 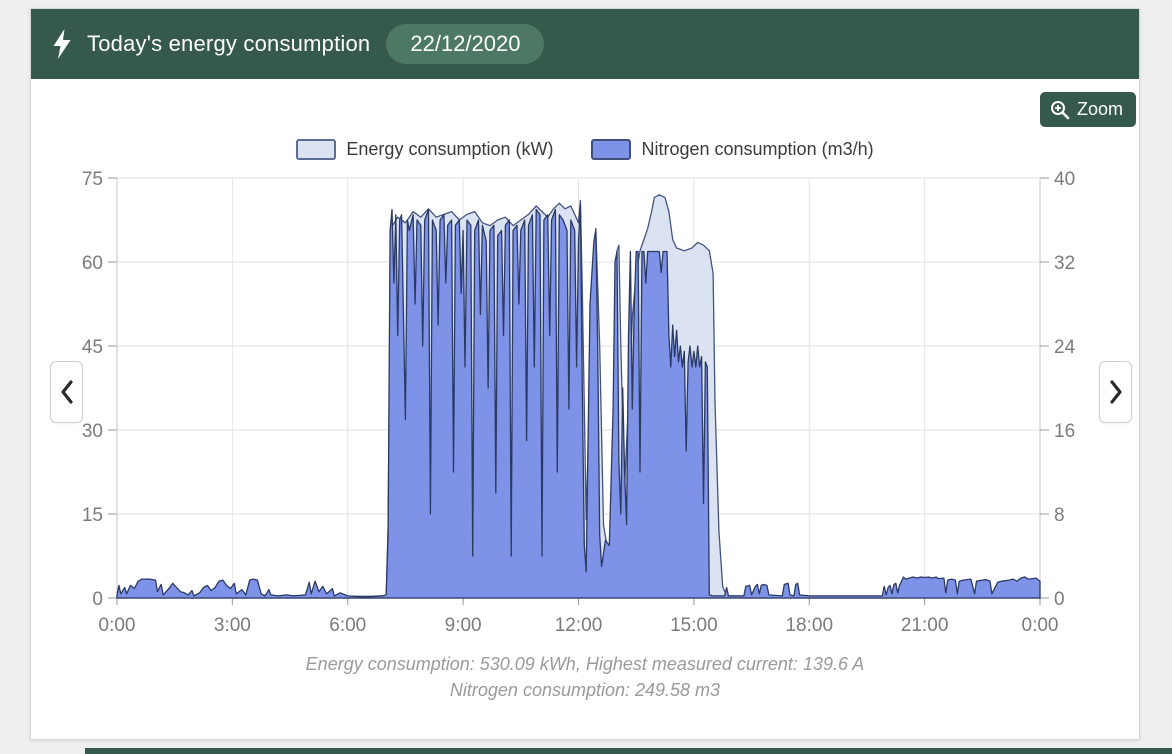 I want to click on legend-item-nitrogen: Nitrogen consumption (m3/h), so click(x=732, y=149).